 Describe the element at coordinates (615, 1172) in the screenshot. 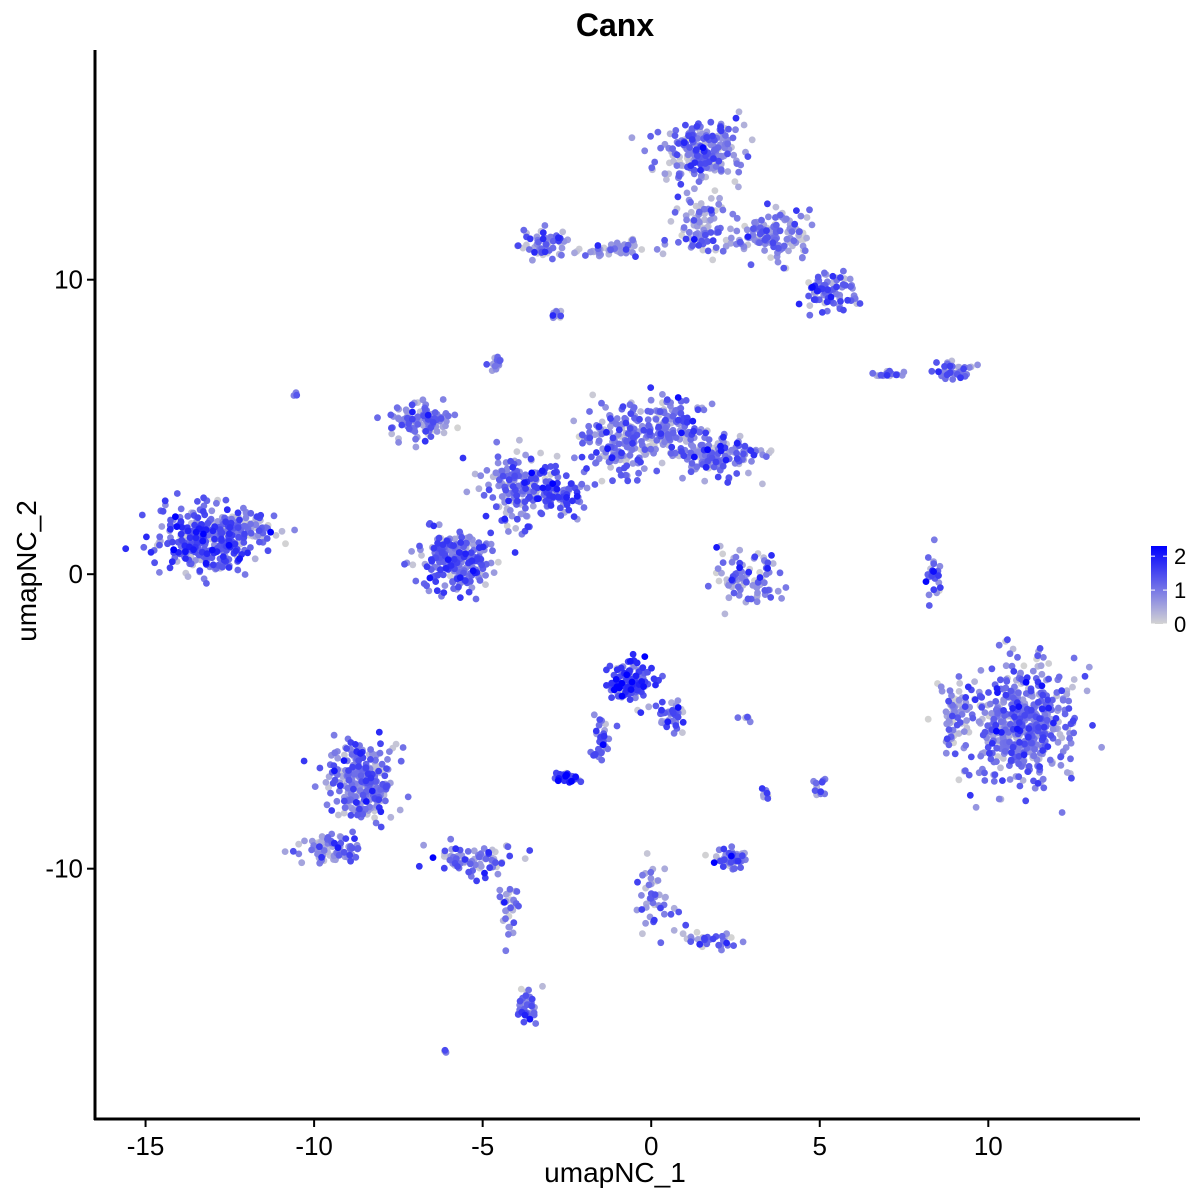

I see `x-axis-title: umapNC_1` at that location.